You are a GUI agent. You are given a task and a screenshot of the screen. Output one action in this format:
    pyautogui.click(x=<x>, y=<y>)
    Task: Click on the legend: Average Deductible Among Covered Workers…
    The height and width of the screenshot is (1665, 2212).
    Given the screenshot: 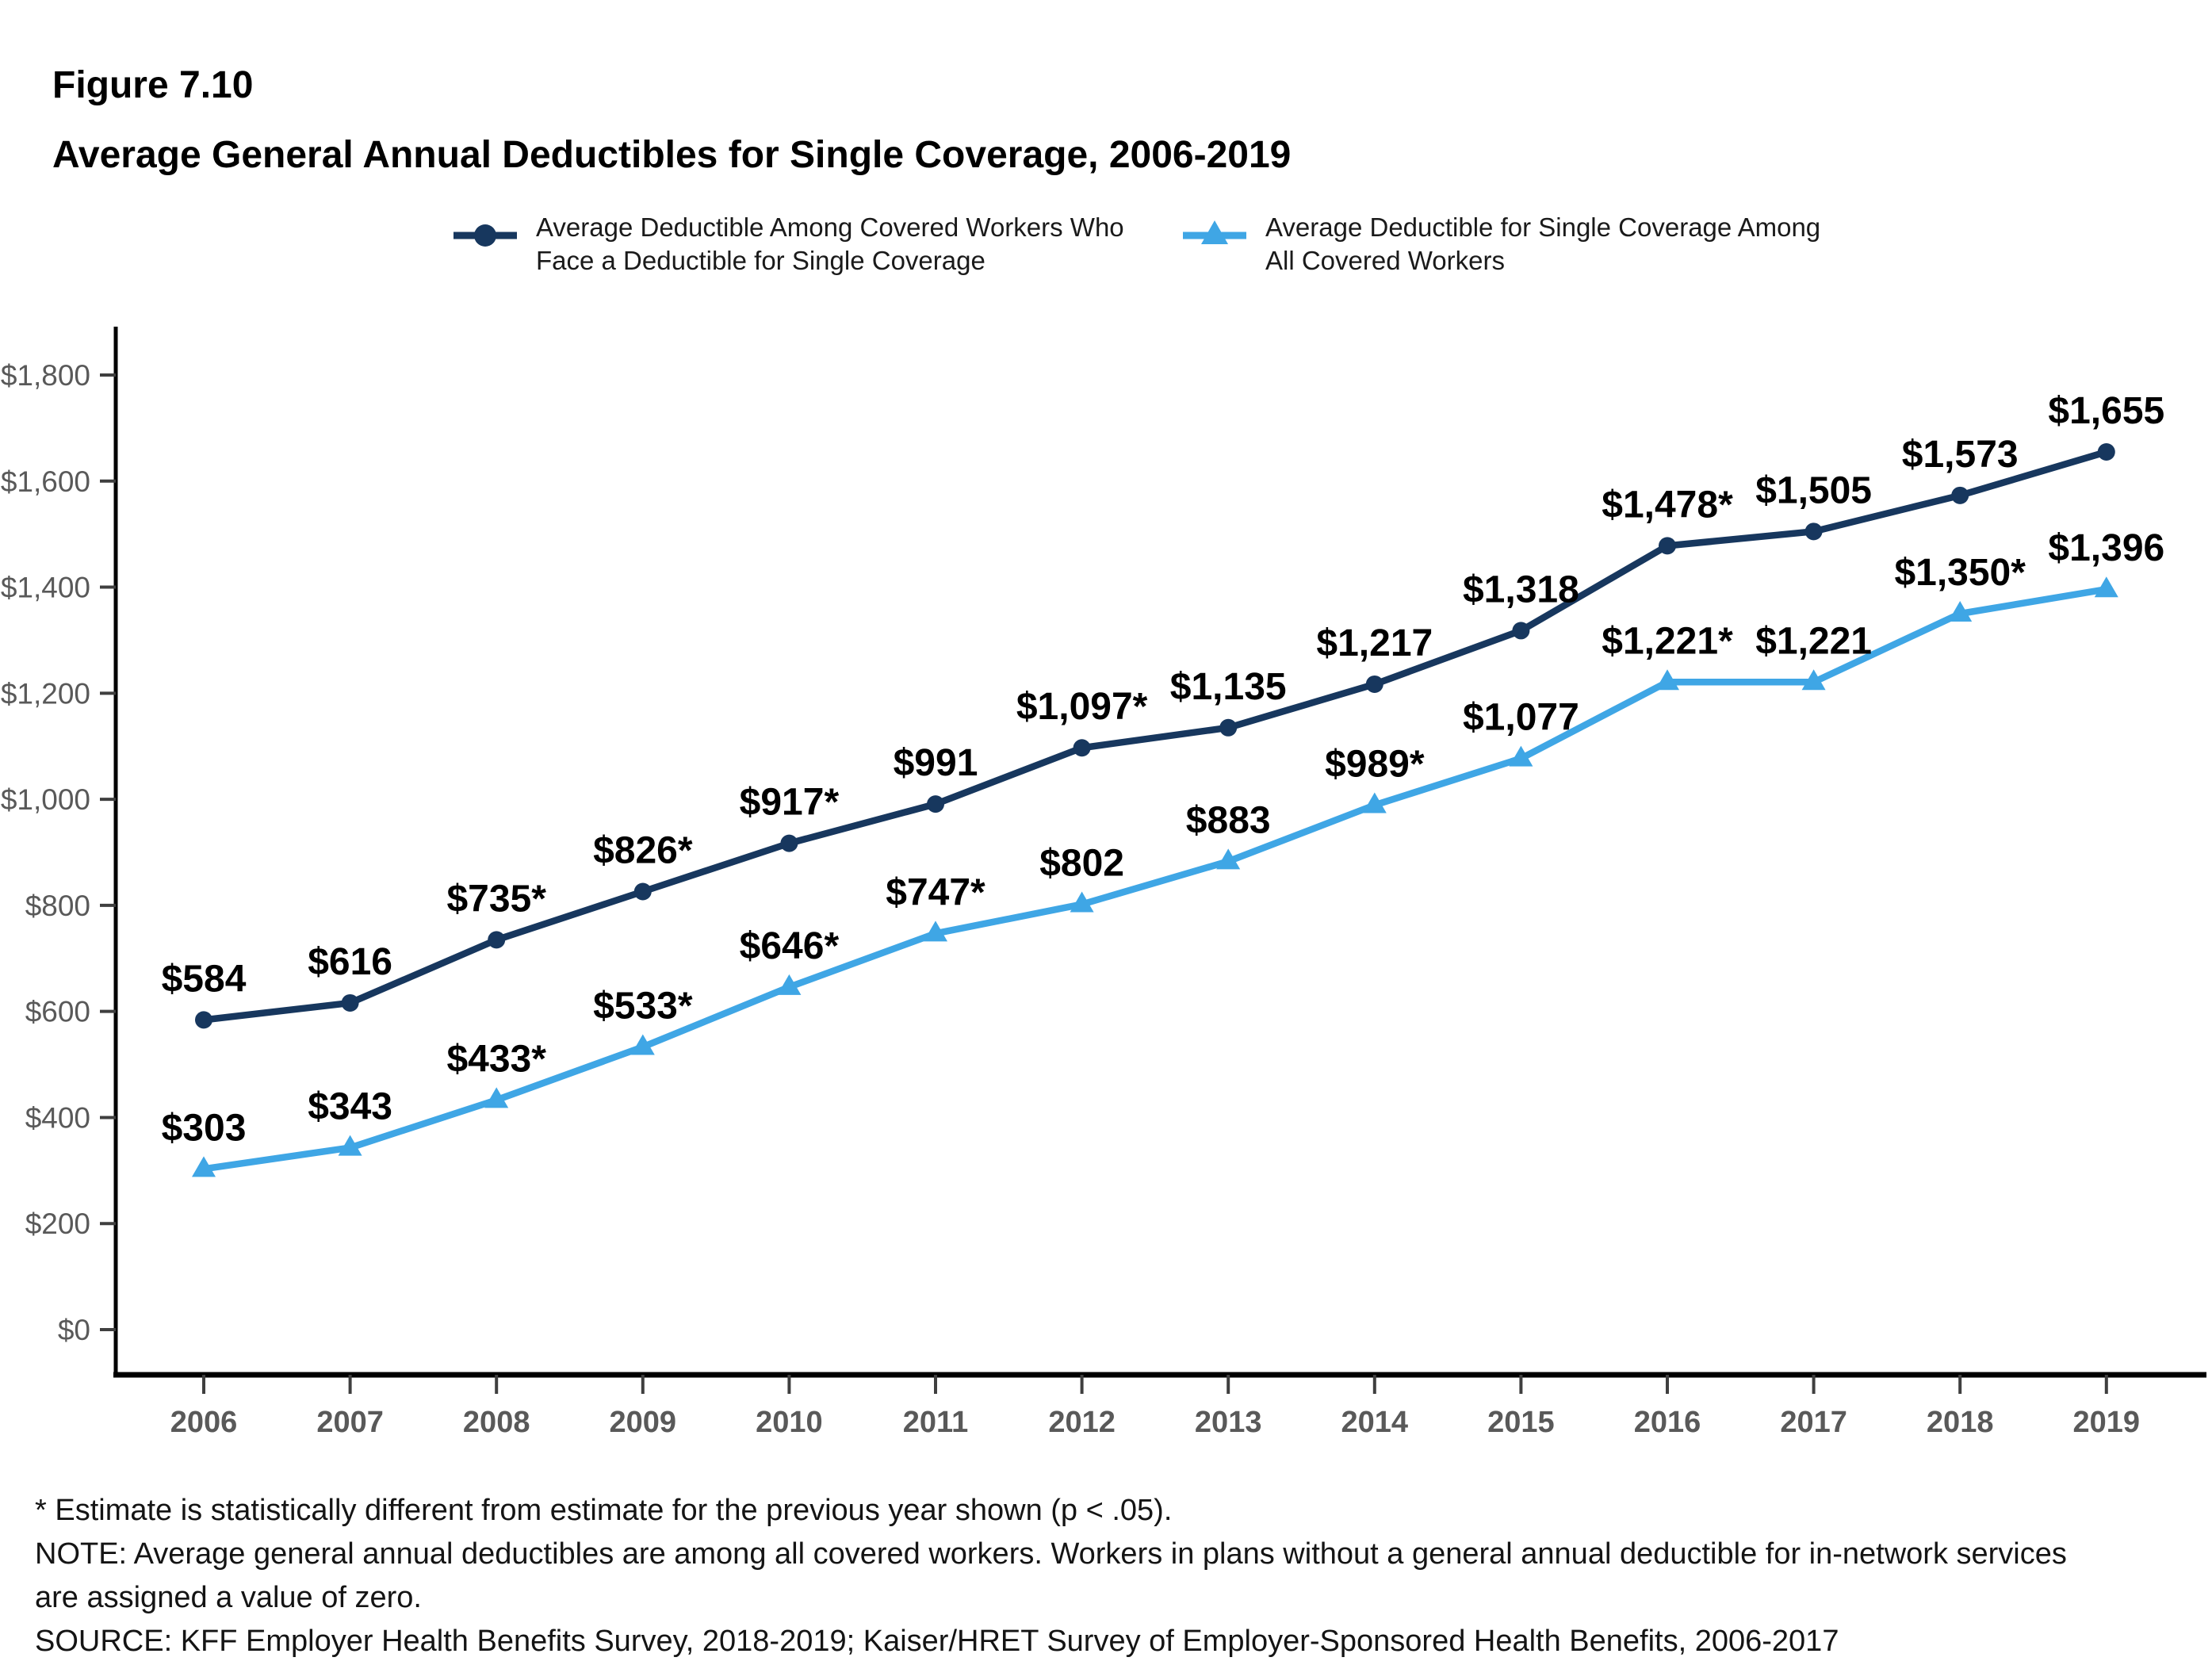 What is the action you would take?
    pyautogui.click(x=1106, y=254)
    